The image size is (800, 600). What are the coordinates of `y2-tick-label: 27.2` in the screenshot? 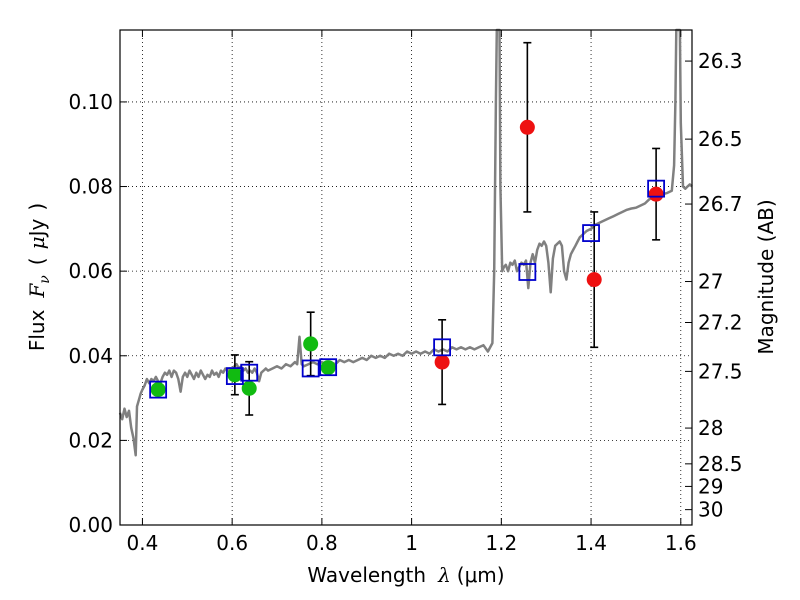 It's located at (720, 322).